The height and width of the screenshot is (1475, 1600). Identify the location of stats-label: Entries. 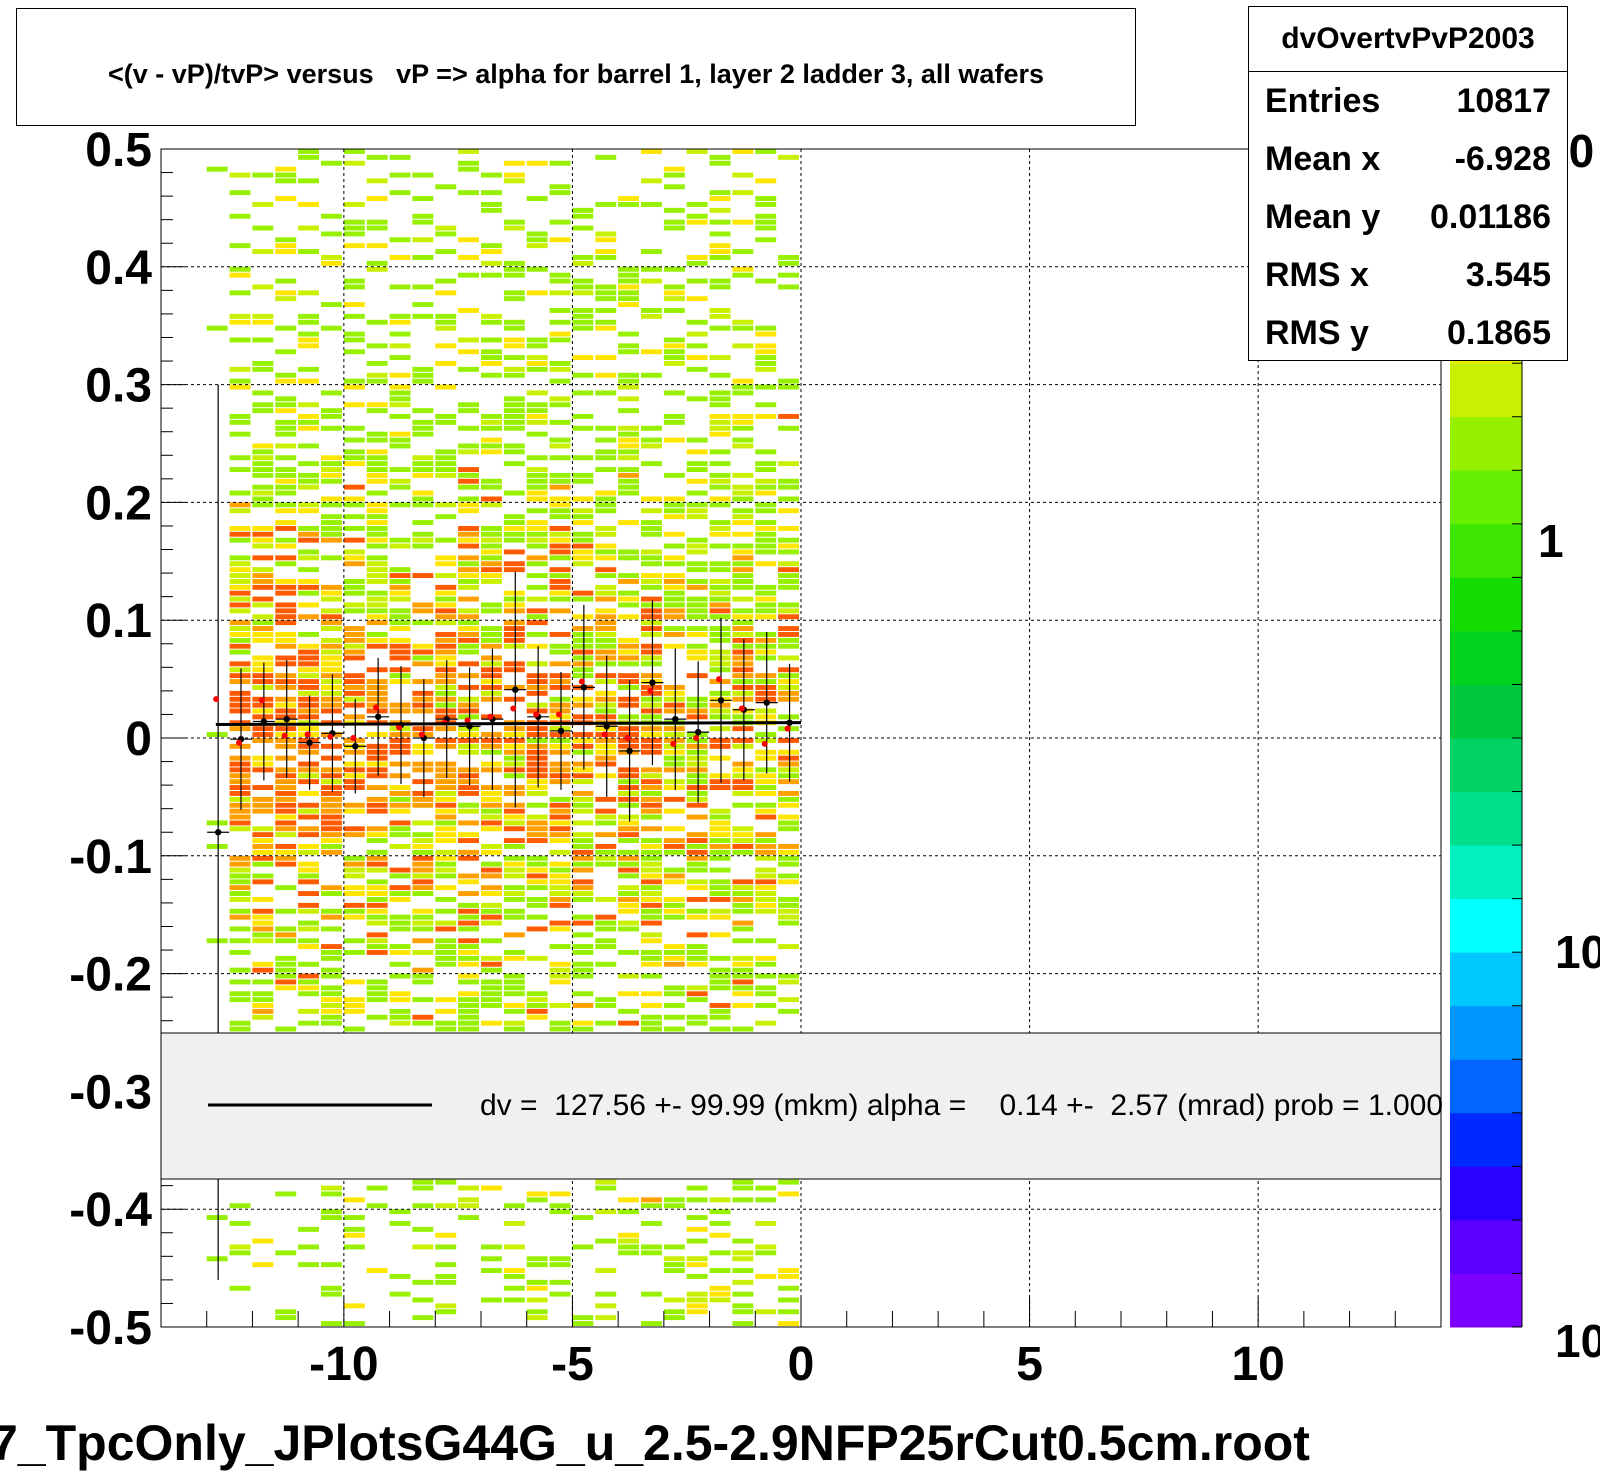
(1323, 101).